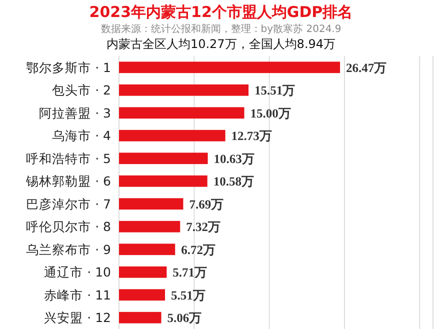 The height and width of the screenshot is (331, 442). I want to click on y-tick-label: 乌兰察布市 · 9, so click(69, 249).